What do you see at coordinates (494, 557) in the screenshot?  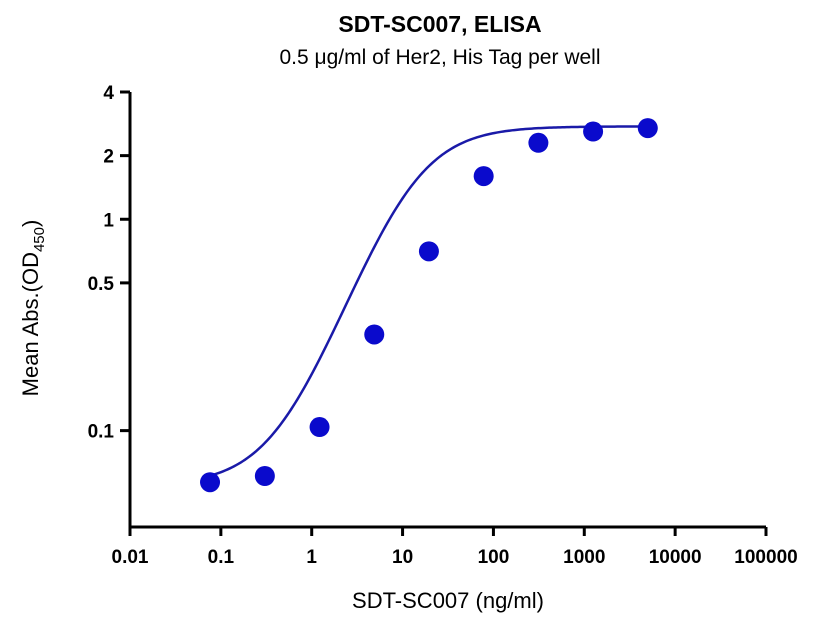 I see `x-tick-label: 100` at bounding box center [494, 557].